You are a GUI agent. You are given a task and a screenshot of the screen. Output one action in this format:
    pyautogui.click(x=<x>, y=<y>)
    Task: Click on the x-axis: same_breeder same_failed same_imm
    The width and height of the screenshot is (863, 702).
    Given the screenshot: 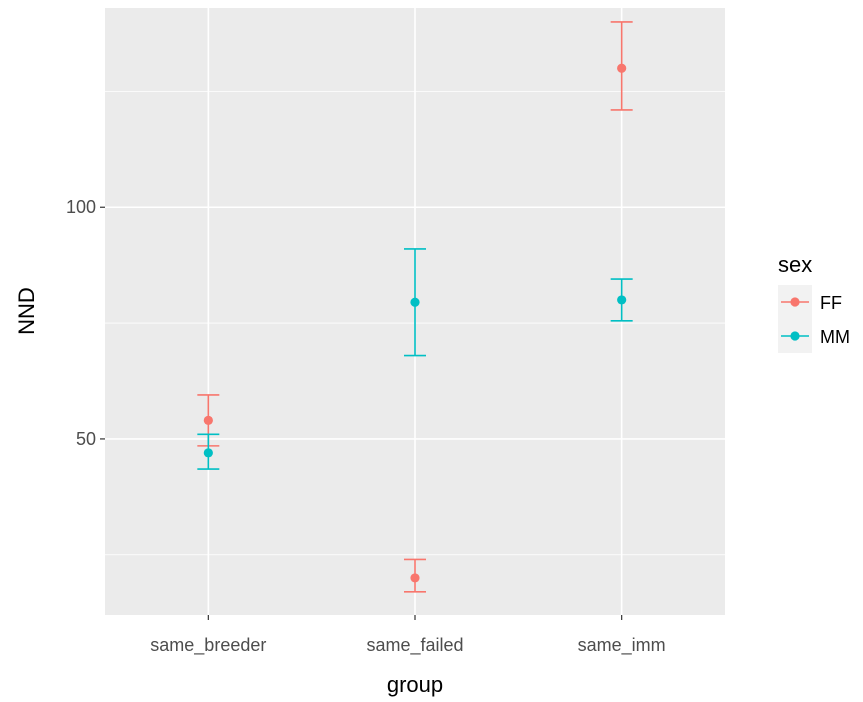 What is the action you would take?
    pyautogui.click(x=408, y=635)
    